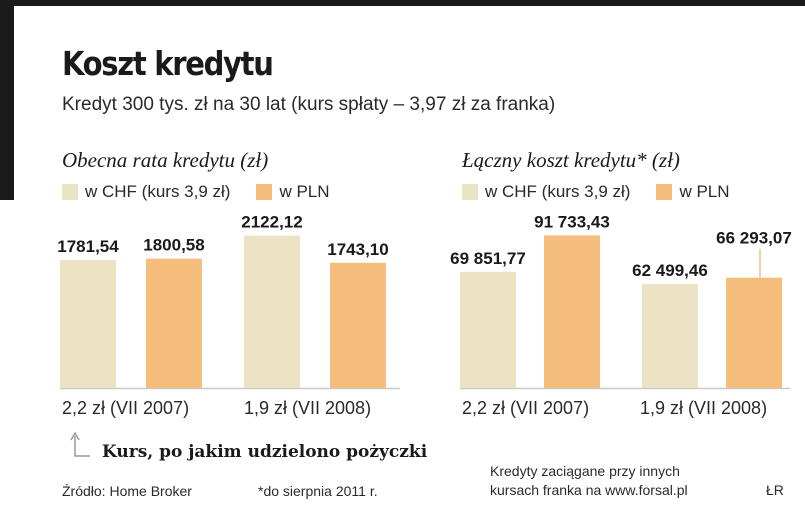  Describe the element at coordinates (571, 160) in the screenshot. I see `panel-title-total-cost: Łączny koszt kredytu* (zł)` at that location.